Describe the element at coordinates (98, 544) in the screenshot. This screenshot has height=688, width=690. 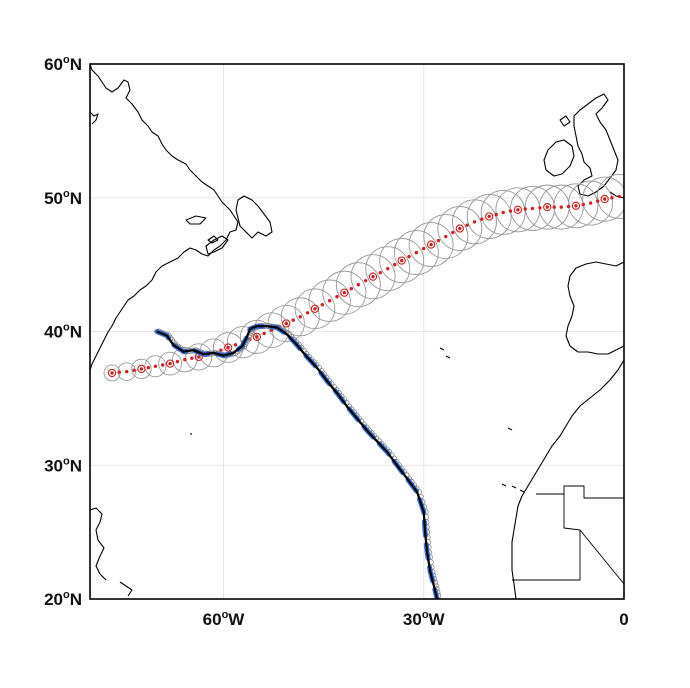
I see `coastline-caribbean` at that location.